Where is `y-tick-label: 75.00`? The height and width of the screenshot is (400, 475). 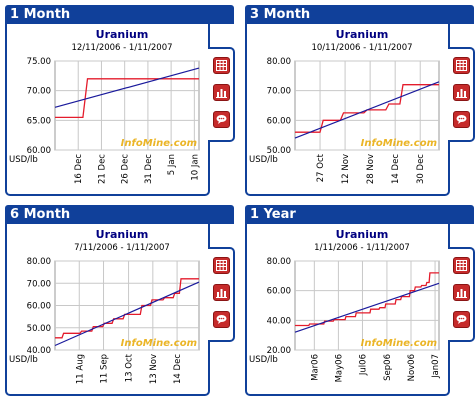 y-tick-label: 75.00 is located at coordinates (39, 62).